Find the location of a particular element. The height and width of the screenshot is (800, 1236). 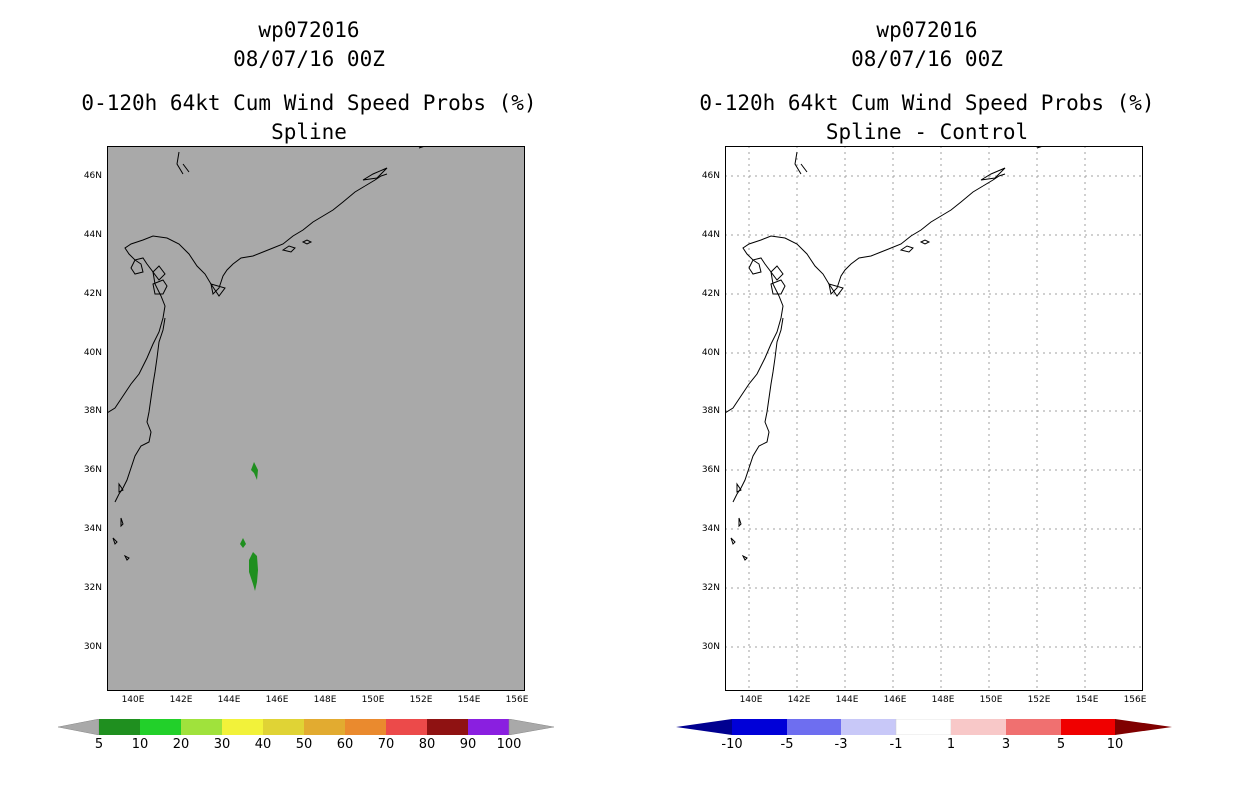

colorbar-label: -1 is located at coordinates (896, 744).